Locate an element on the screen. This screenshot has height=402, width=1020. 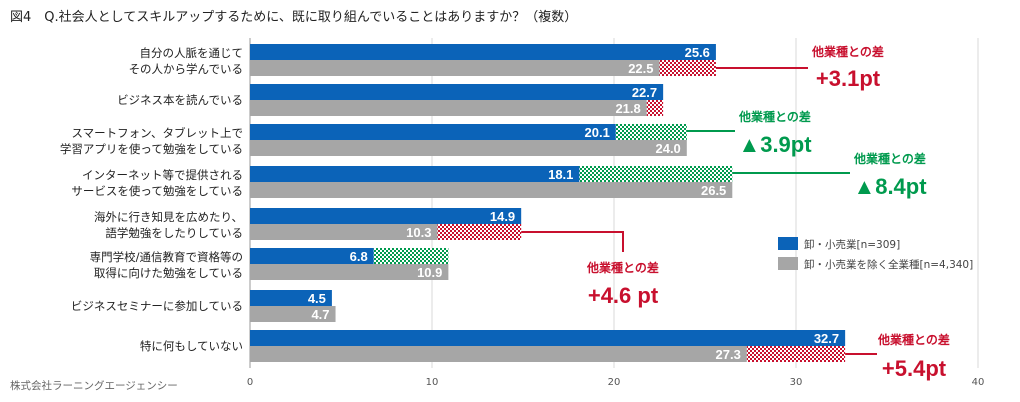
legend-swatch-series2 is located at coordinates (788, 263).